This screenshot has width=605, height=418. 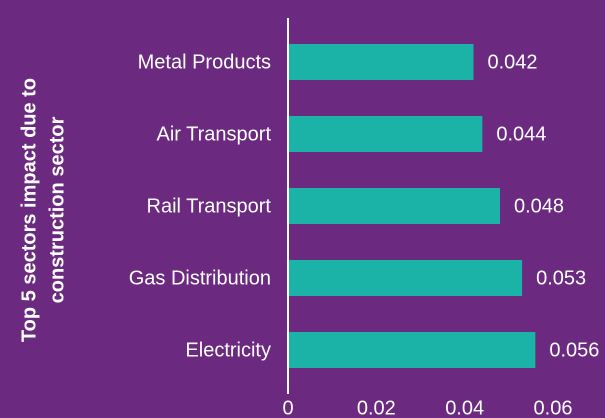 I want to click on value-label: 0.053, so click(x=561, y=278).